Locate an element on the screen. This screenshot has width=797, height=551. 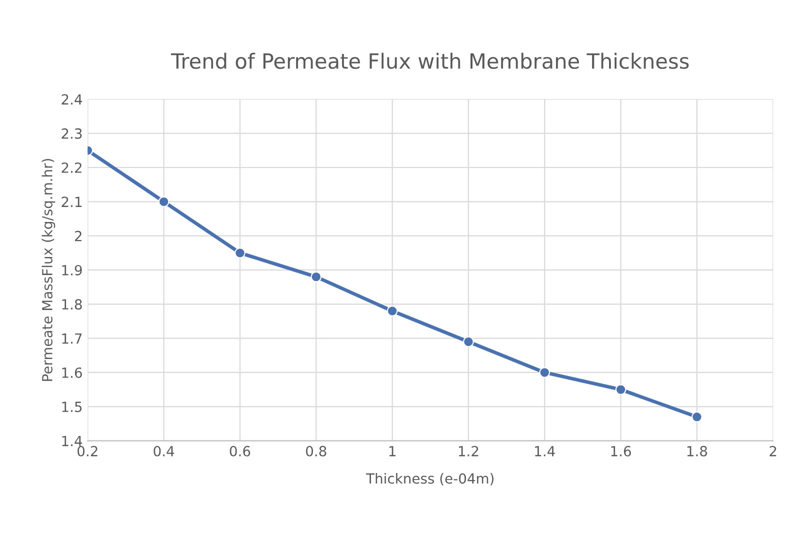
y-tick-label: 1.5 is located at coordinates (72, 407).